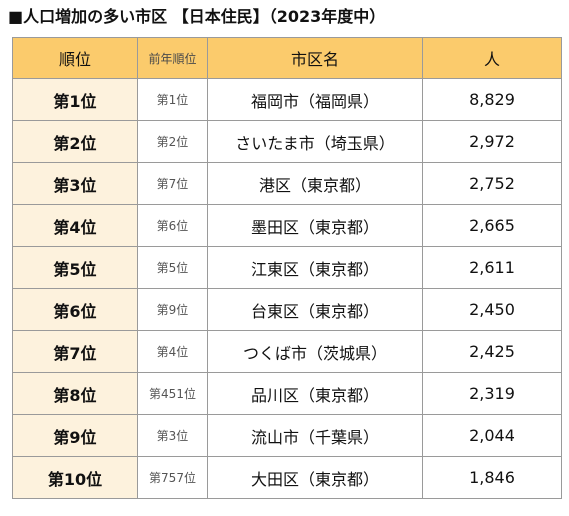 Image resolution: width=569 pixels, height=516 pixels. What do you see at coordinates (492, 393) in the screenshot?
I see `population-increase-cell: 2,319` at bounding box center [492, 393].